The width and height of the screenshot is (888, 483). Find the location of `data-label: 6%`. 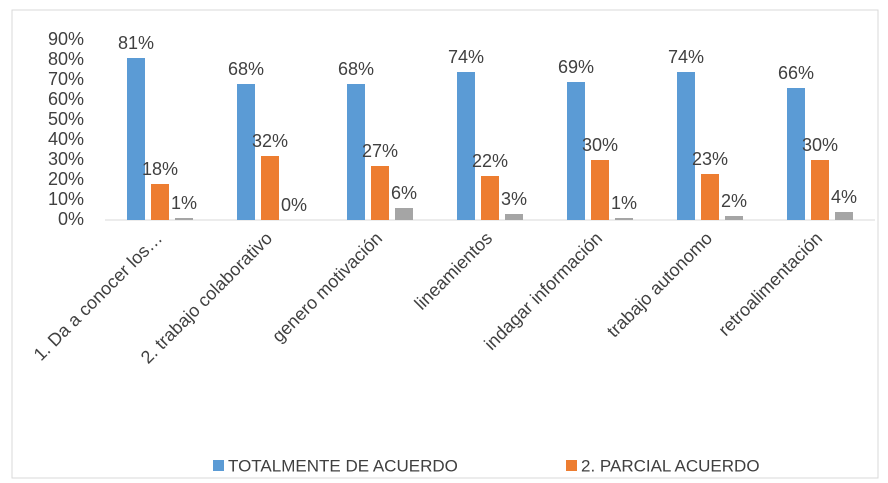

data-label: 6% is located at coordinates (404, 193).